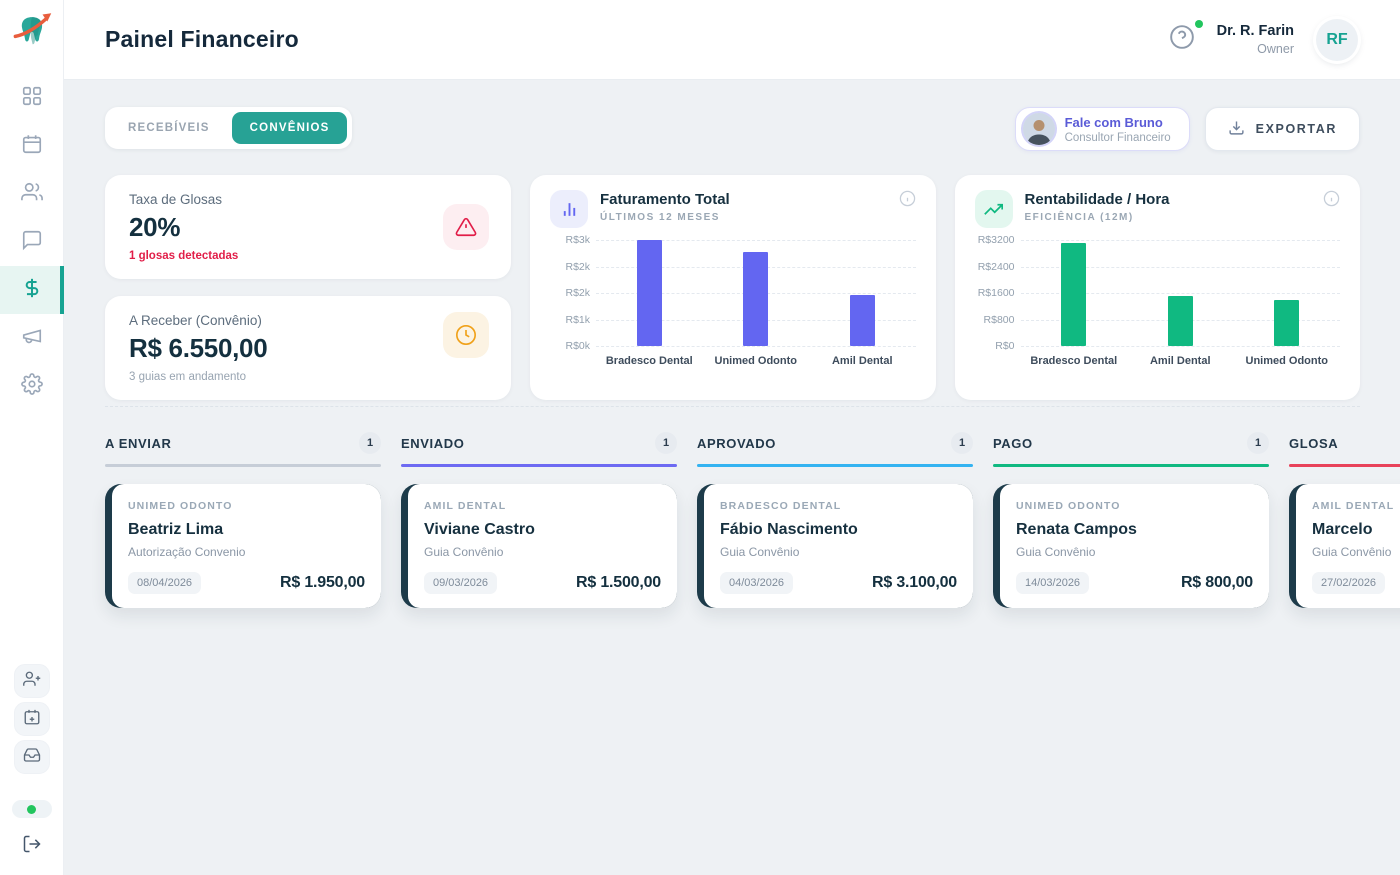  I want to click on gear-icon, so click(31, 386).